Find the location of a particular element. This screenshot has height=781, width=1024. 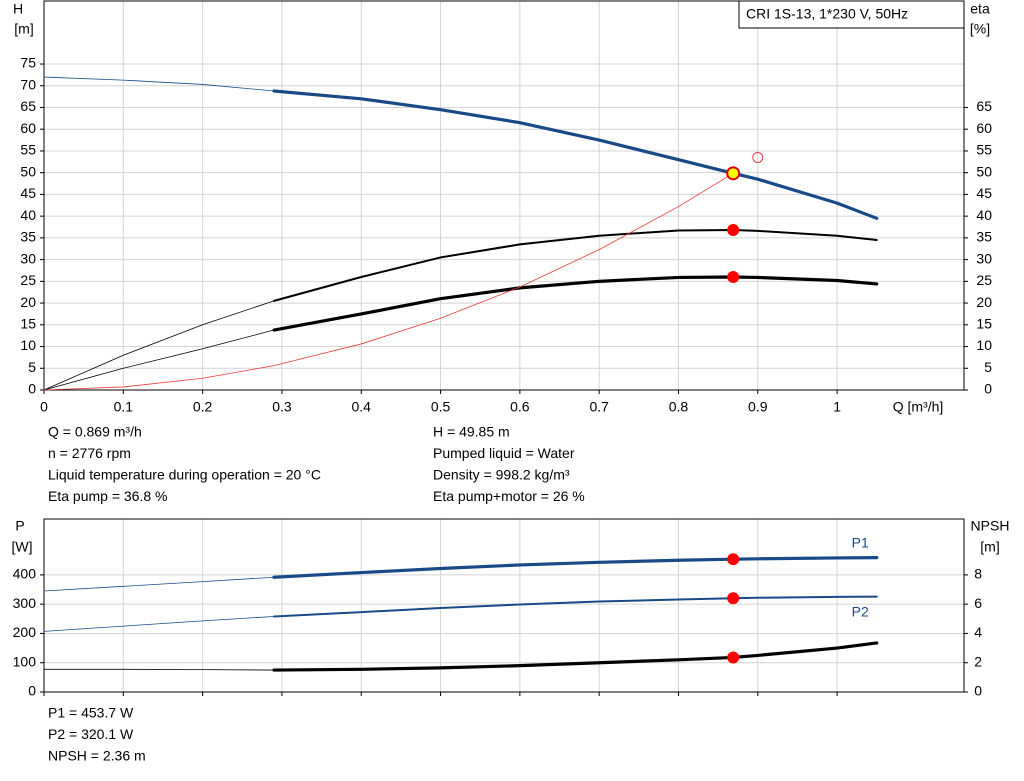

y2-tick-label: 50 is located at coordinates (984, 171).